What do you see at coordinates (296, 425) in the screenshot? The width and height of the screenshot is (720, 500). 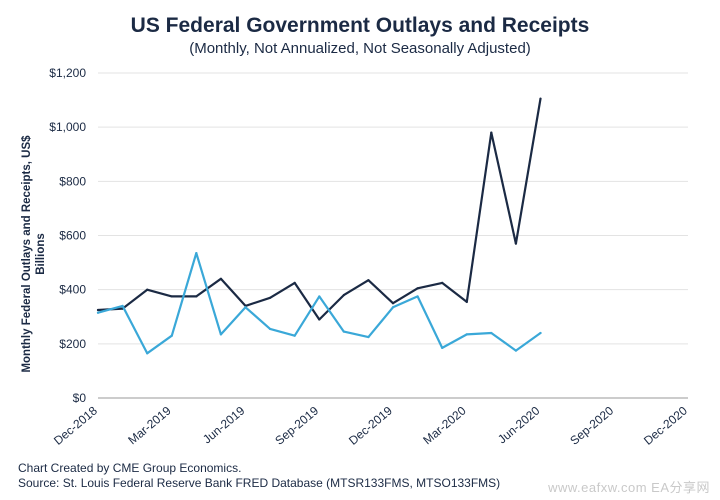 I see `x-tick-label: Sep-2019` at bounding box center [296, 425].